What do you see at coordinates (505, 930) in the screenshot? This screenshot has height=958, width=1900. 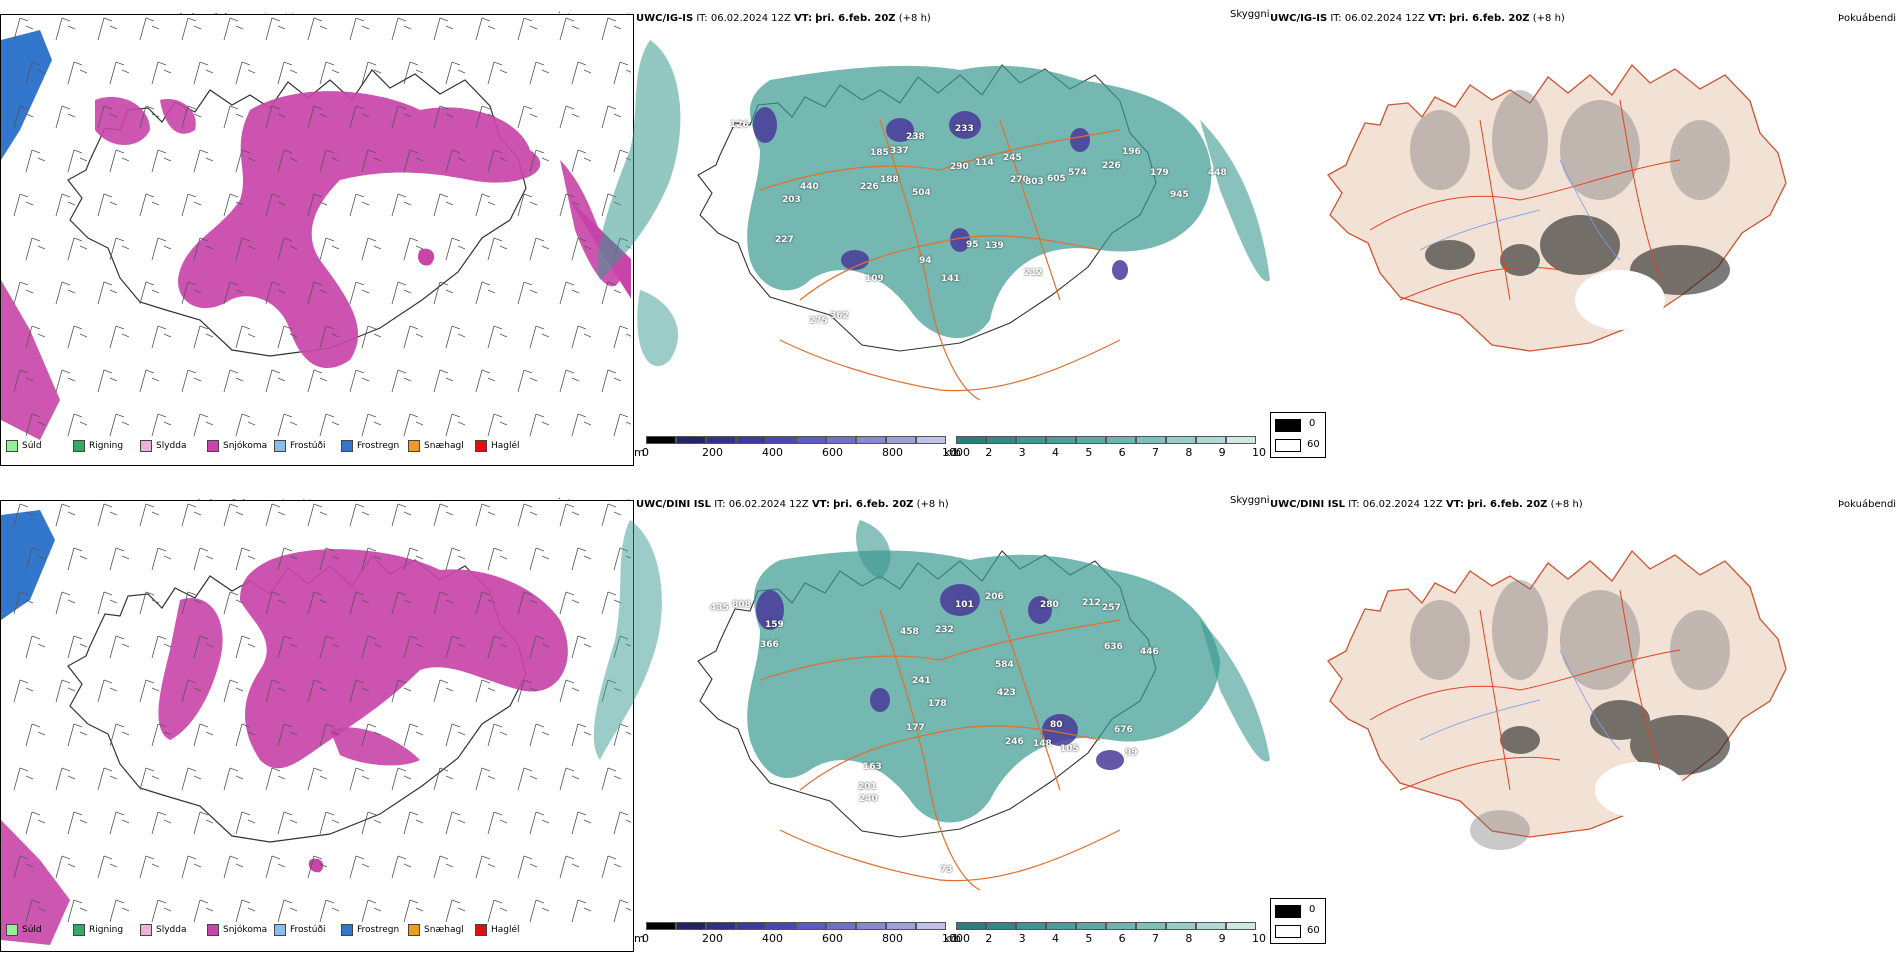 I see `legend-label: Haglél` at bounding box center [505, 930].